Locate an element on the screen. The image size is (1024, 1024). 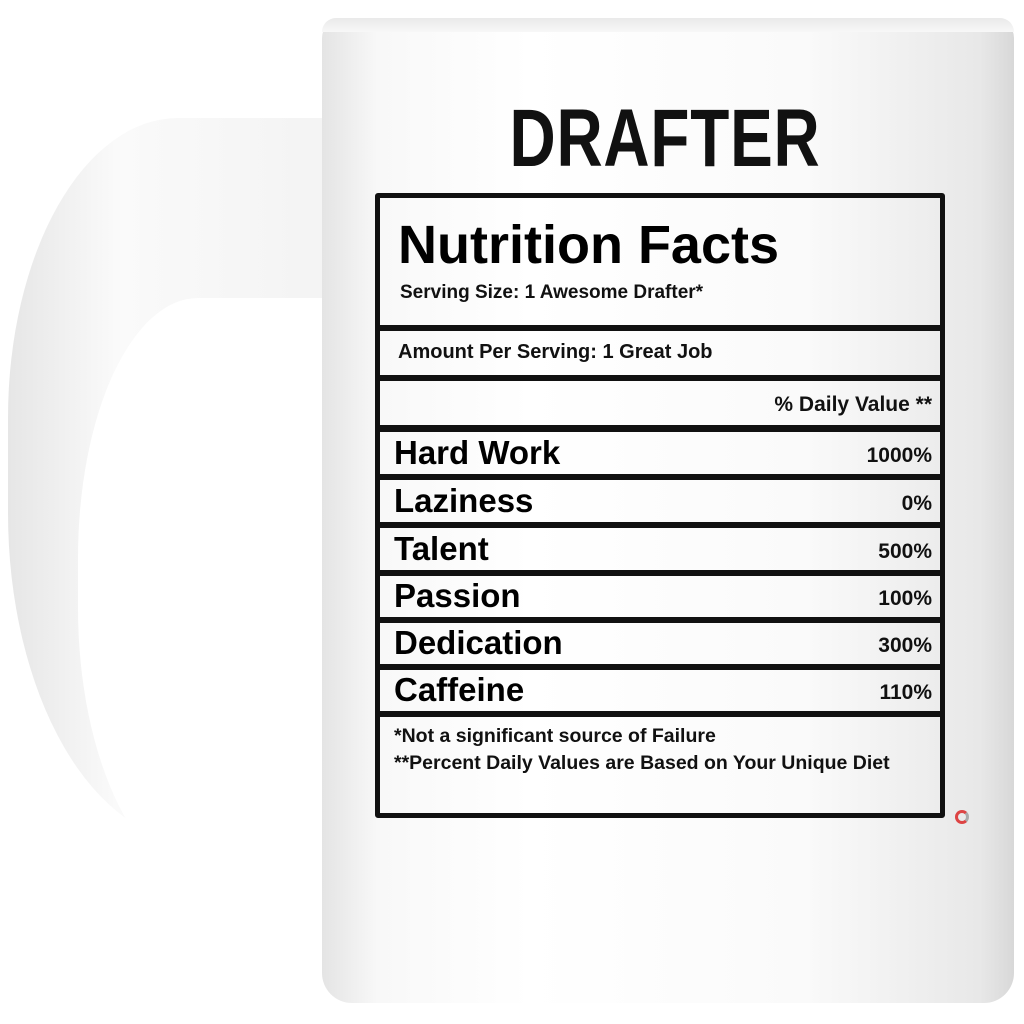
nutrient-row: Passion 100% is located at coordinates (660, 599).